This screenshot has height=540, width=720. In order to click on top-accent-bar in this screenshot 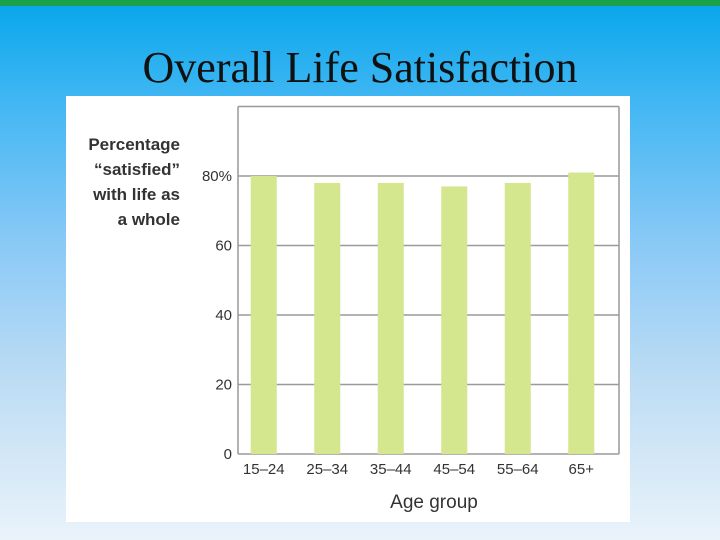, I will do `click(360, 3)`.